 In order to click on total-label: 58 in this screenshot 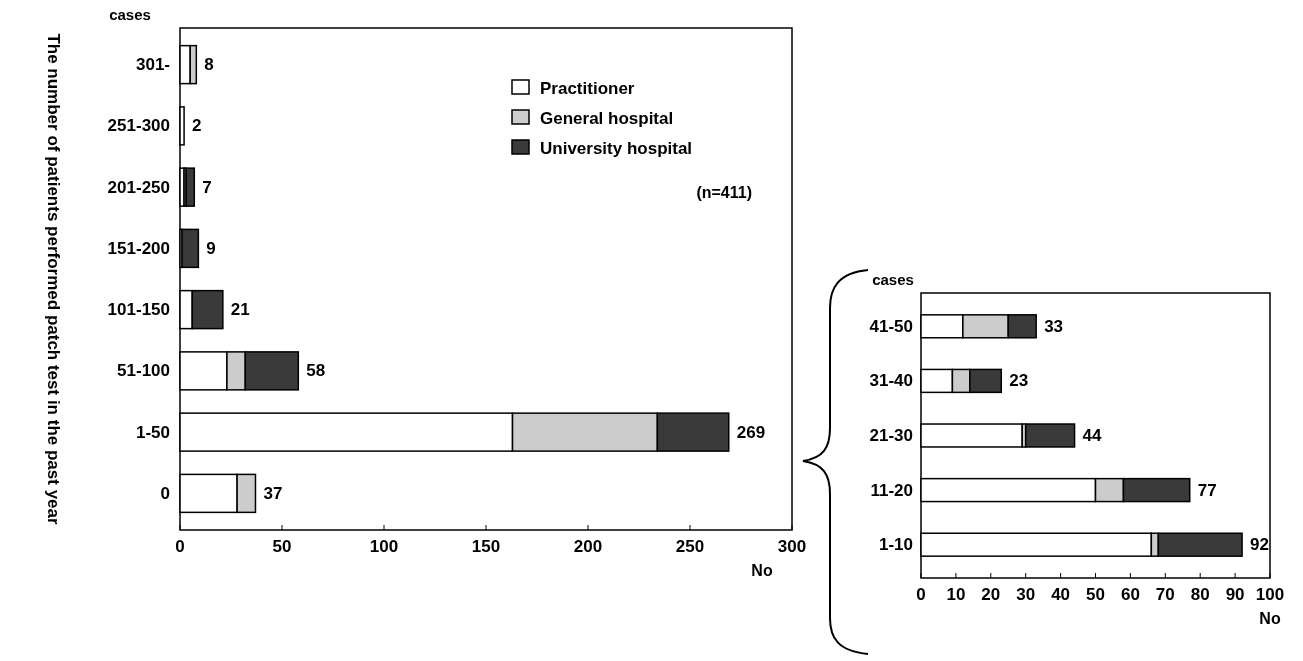, I will do `click(316, 371)`.